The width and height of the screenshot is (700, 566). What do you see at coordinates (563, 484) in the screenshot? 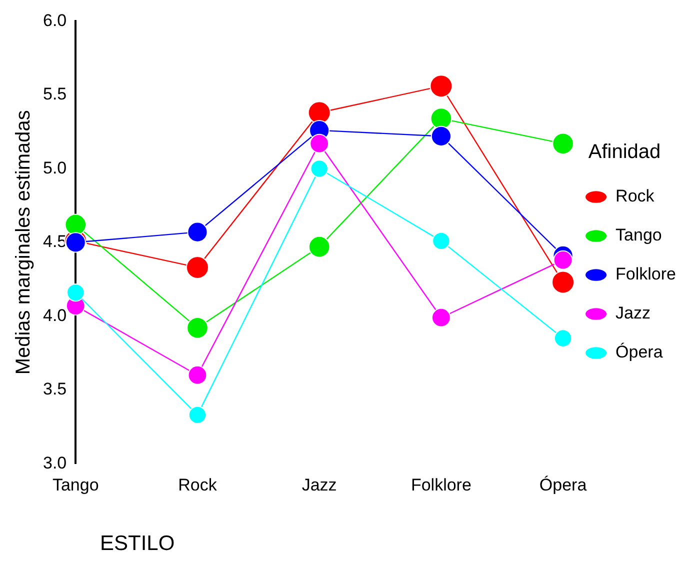
I see `x-tick-label: Ópera` at bounding box center [563, 484].